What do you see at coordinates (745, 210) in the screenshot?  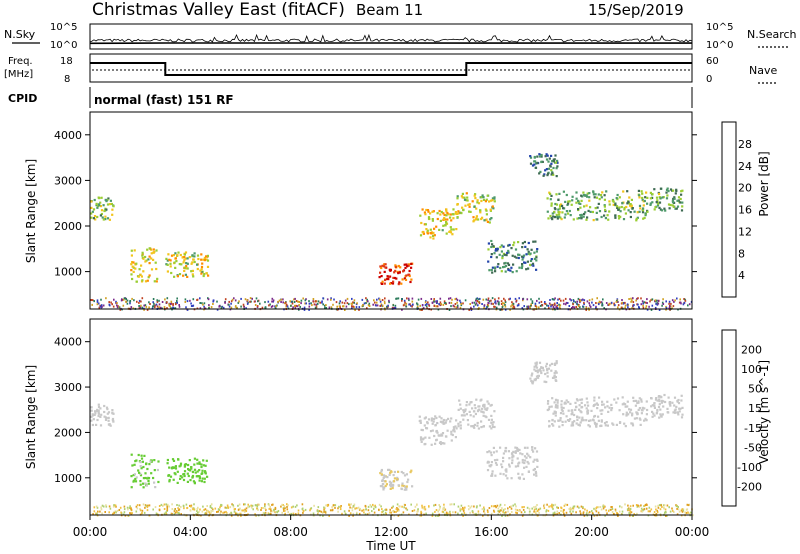 I see `colorbar-tick-label: 16` at bounding box center [745, 210].